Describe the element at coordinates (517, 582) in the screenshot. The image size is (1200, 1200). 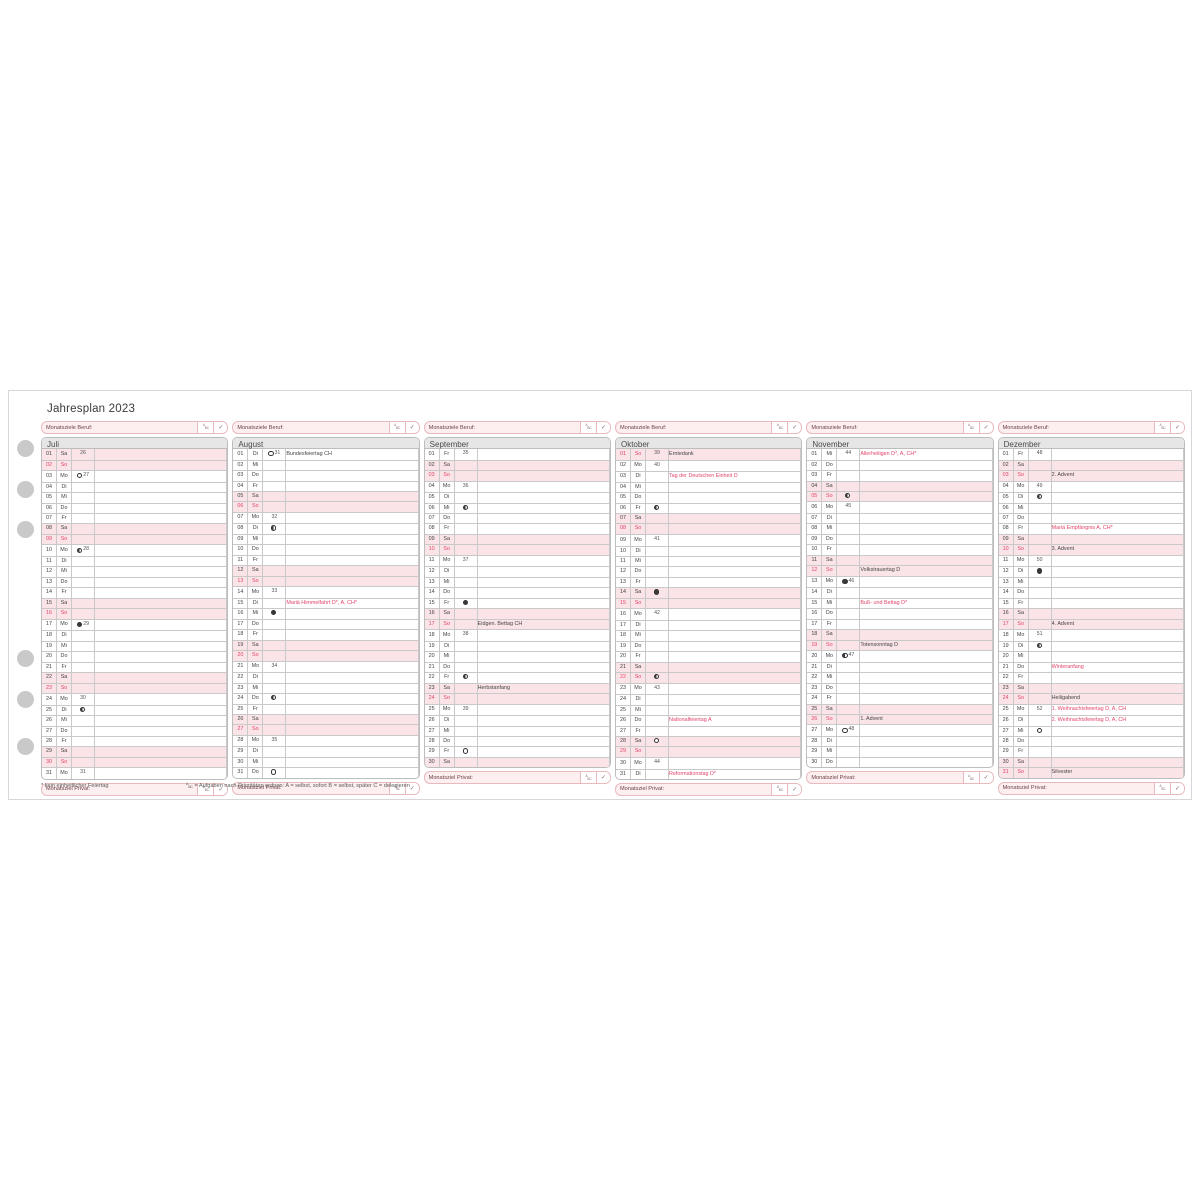
I see `day-row: 13 Mi` at that location.